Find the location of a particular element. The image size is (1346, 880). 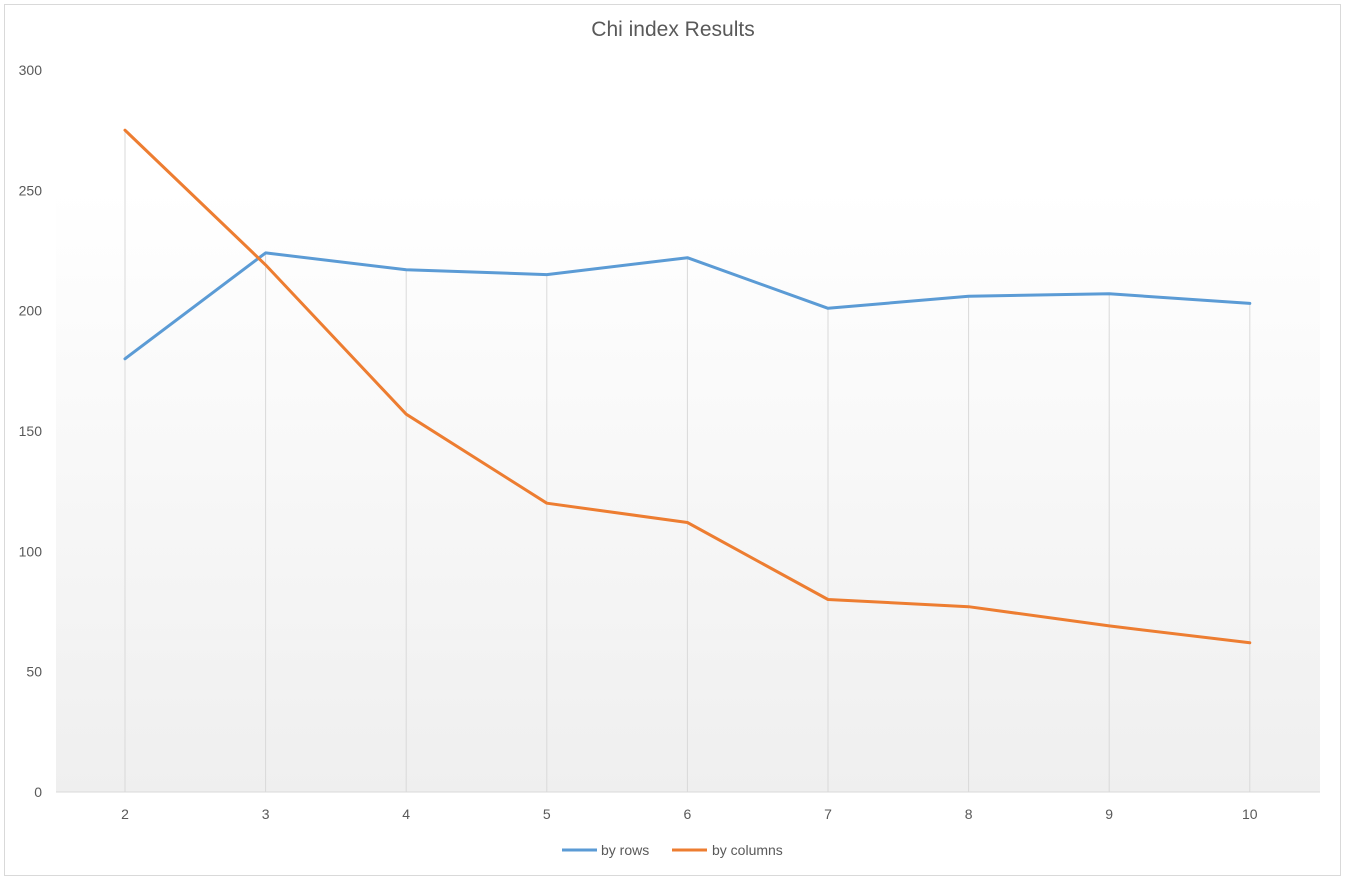

x-tick-label: 2 is located at coordinates (125, 814).